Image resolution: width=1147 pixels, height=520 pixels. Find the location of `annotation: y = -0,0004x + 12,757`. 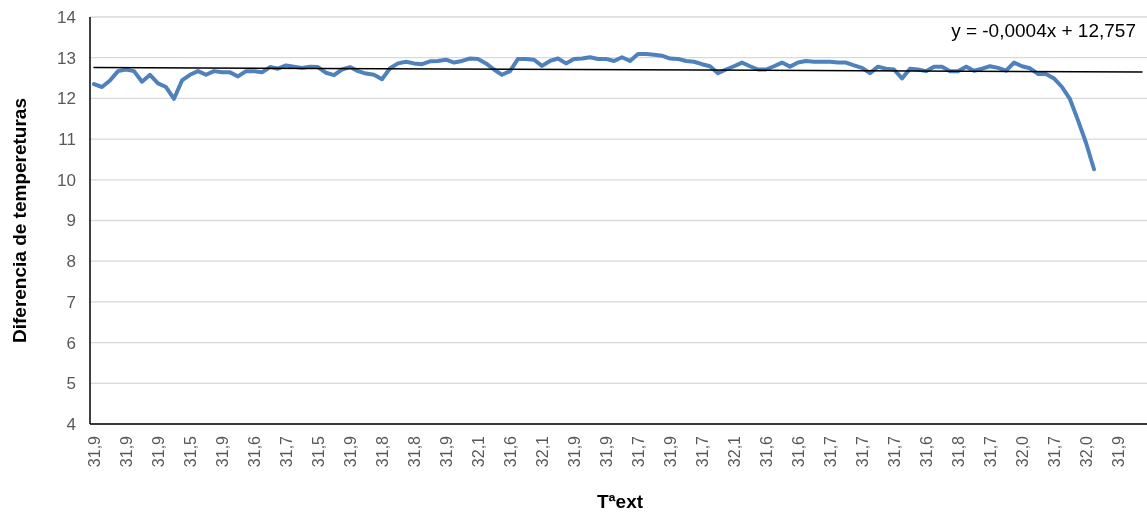

annotation: y = -0,0004x + 12,757 is located at coordinates (1043, 30).